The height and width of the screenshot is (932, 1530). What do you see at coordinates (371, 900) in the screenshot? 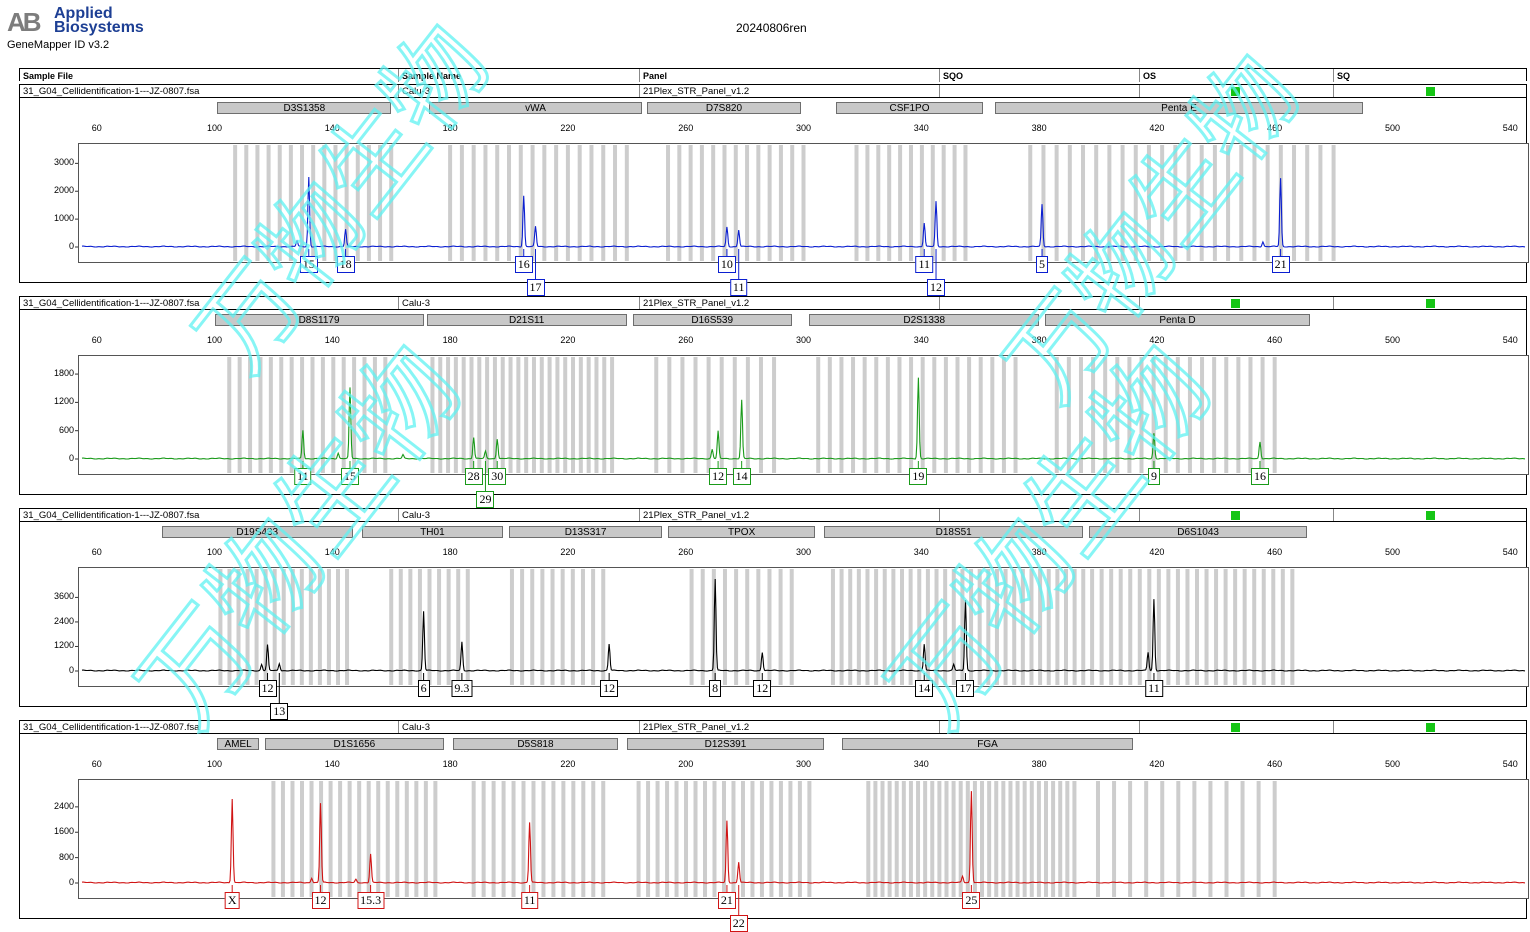
I see `allele-label: 15.3` at bounding box center [371, 900].